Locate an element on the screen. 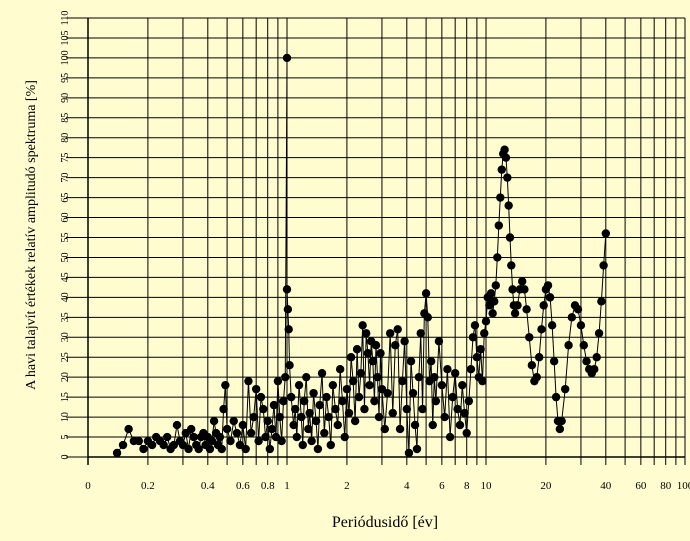 The height and width of the screenshot is (541, 690). y-tick-label: 90 is located at coordinates (65, 98).